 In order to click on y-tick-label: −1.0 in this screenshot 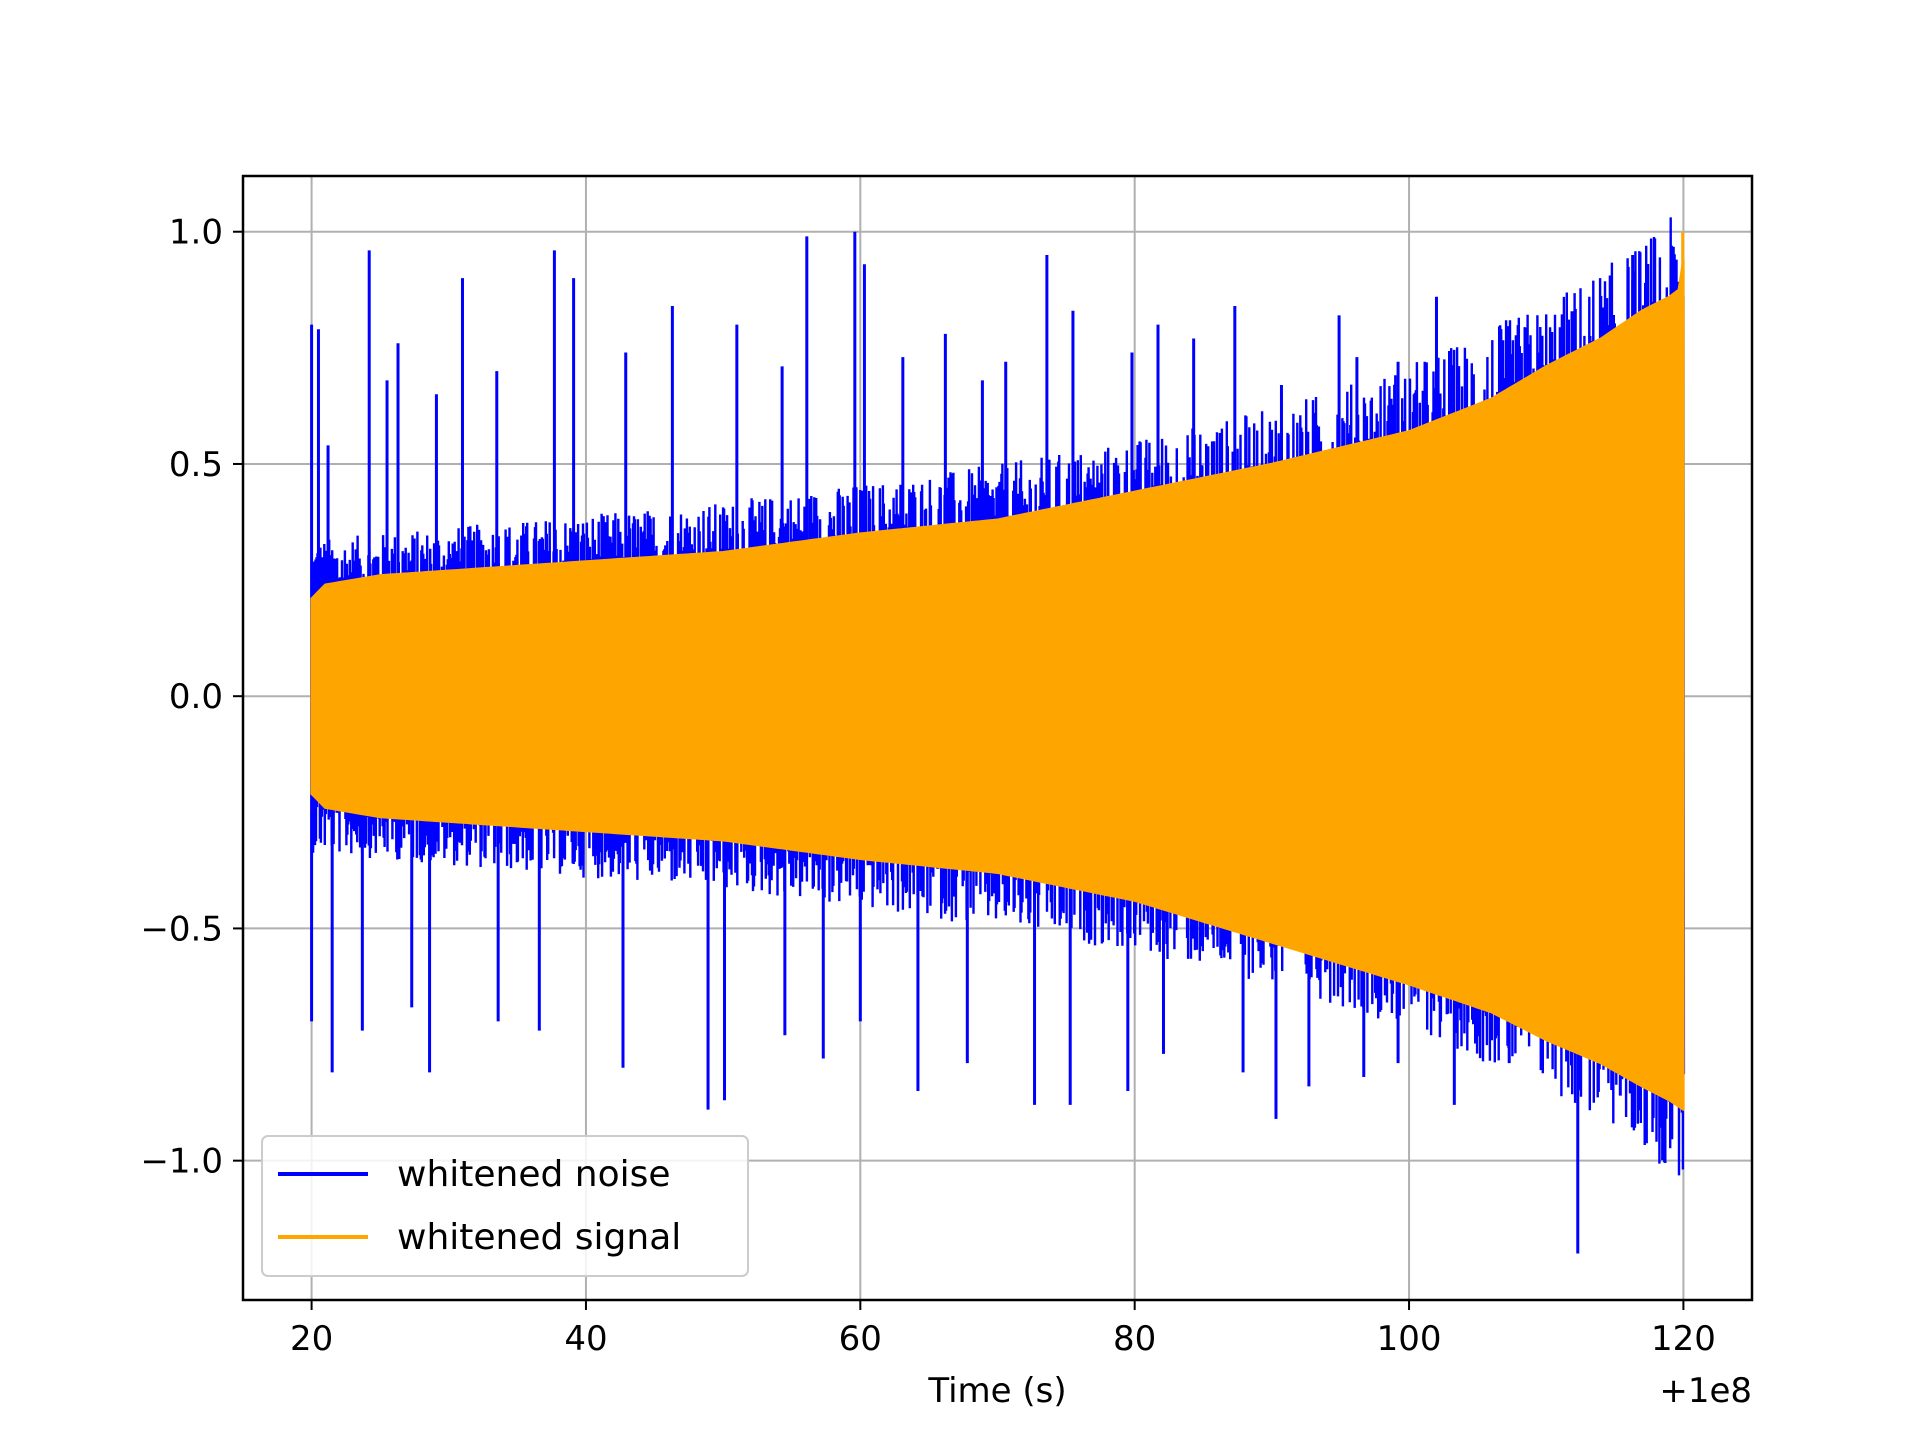, I will do `click(181, 1162)`.